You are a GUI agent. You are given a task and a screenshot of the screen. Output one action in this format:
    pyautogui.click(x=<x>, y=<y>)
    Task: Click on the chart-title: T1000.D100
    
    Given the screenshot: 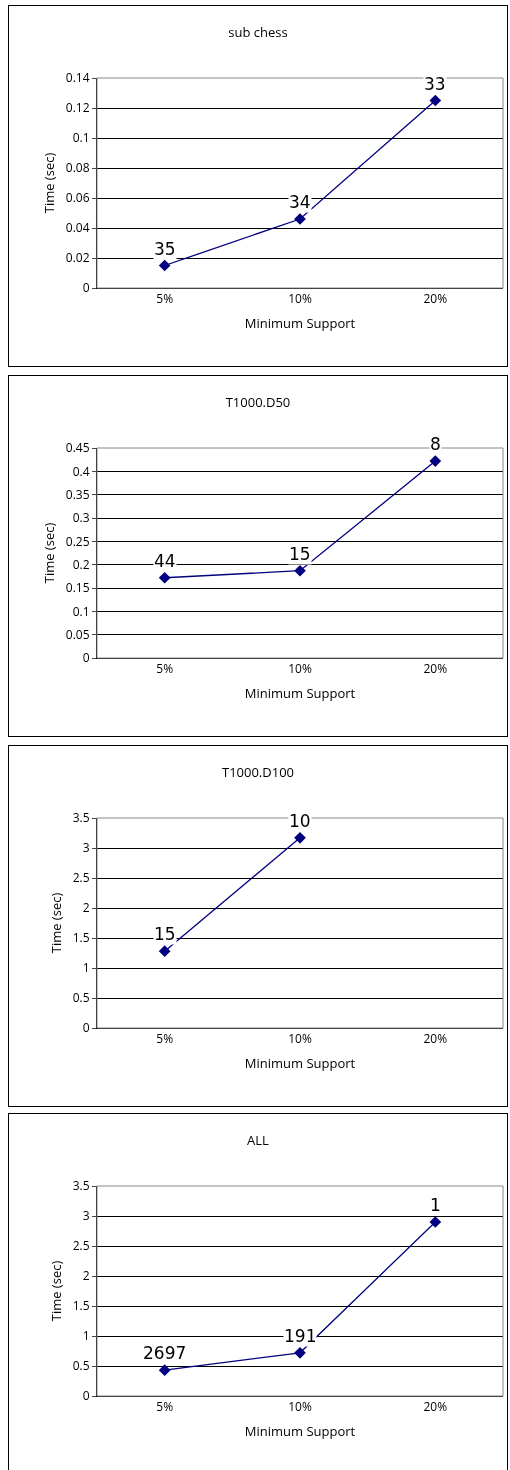 What is the action you would take?
    pyautogui.click(x=258, y=771)
    